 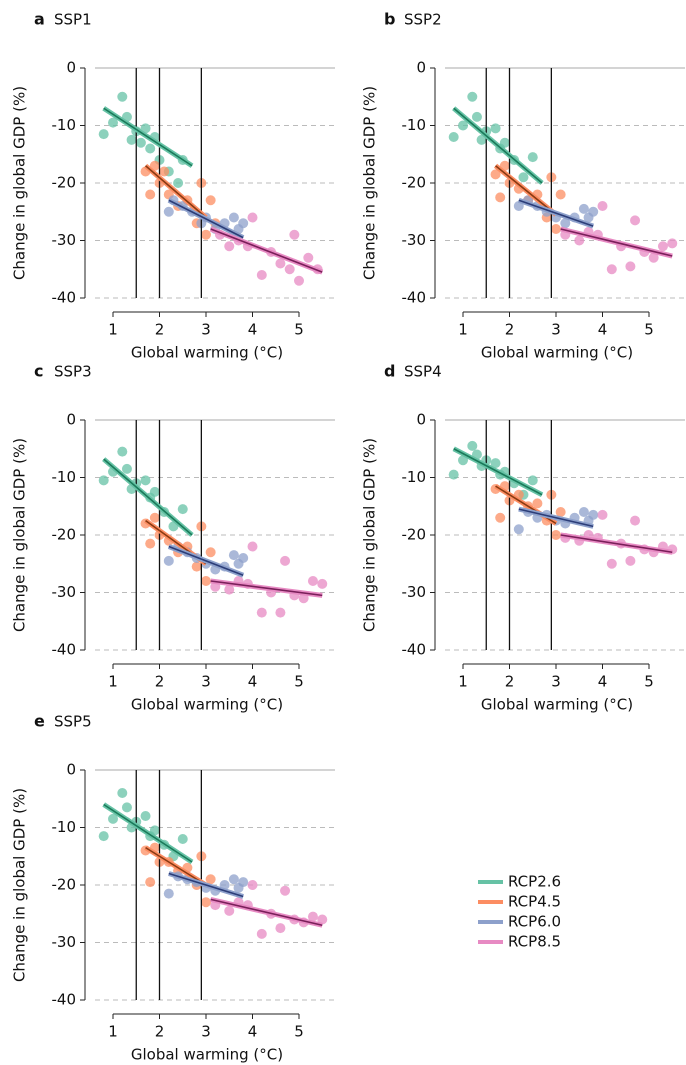 What do you see at coordinates (39, 721) in the screenshot?
I see `panel-letter: e` at bounding box center [39, 721].